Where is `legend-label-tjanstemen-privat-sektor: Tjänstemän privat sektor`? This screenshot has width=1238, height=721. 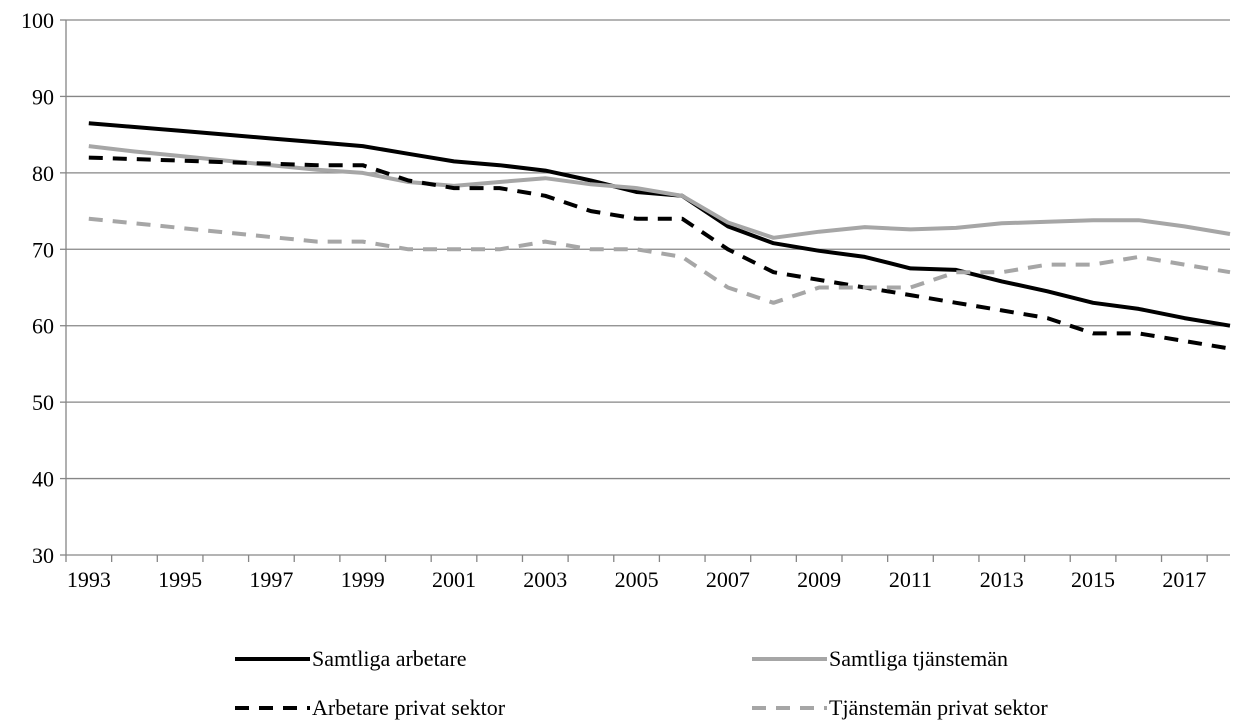
legend-label-tjanstemen-privat-sektor: Tjänstemän privat sektor is located at coordinates (938, 707).